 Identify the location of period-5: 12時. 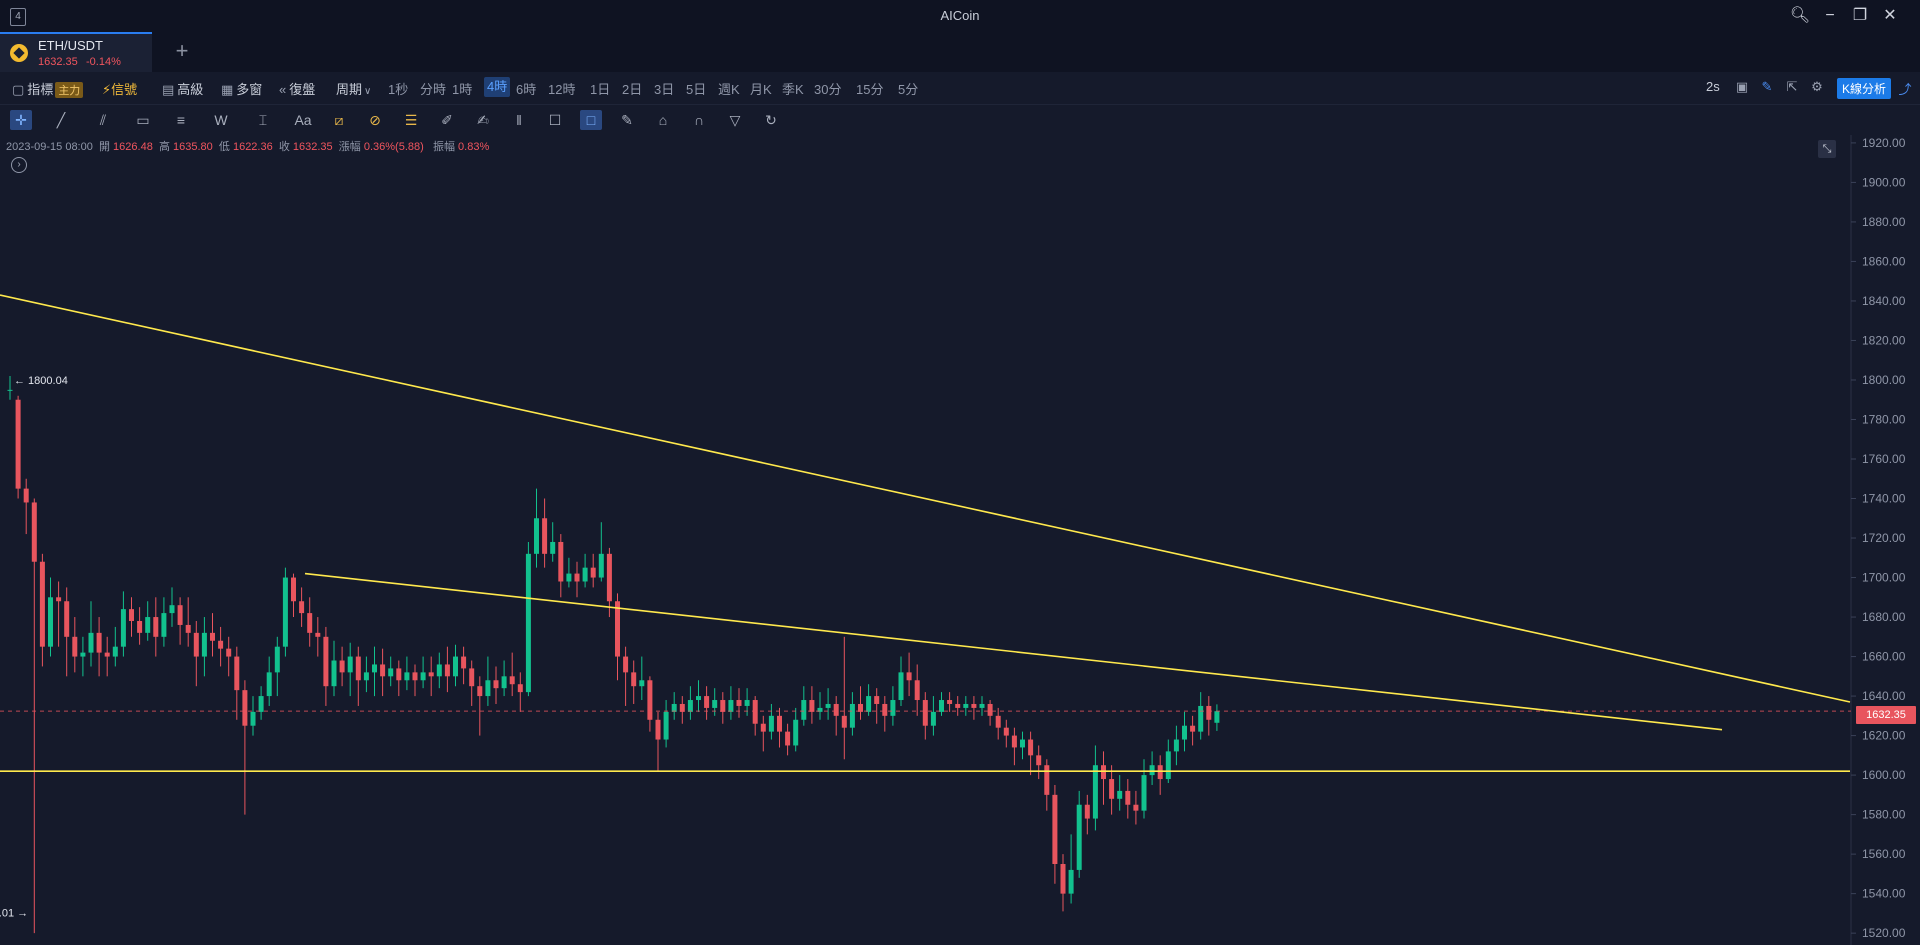
(562, 89).